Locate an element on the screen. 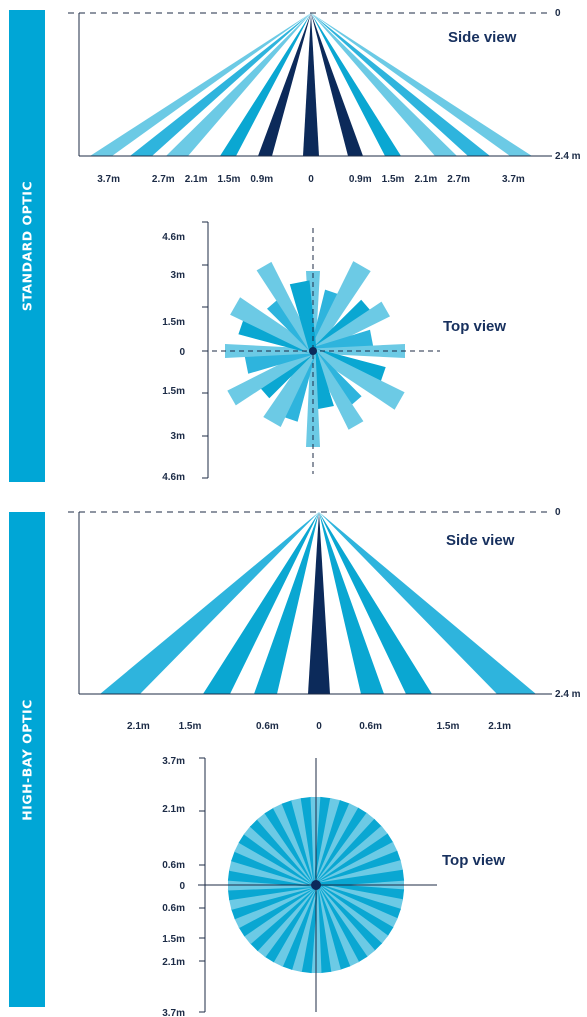  high-bay-top-view: 3.7m 2.1m 0.6m 0 0.6m 1.5m 2.1m 3.7m Top view is located at coordinates (333, 886).